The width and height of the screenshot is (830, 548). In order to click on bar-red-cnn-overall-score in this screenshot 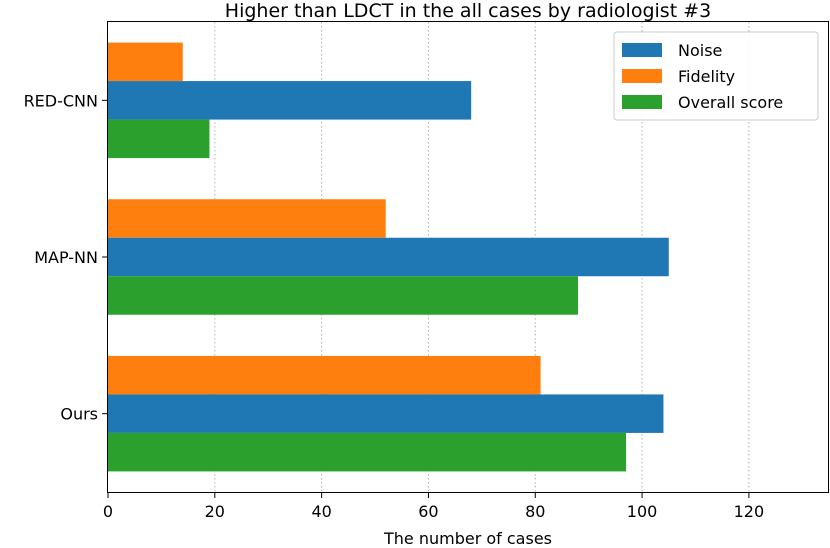, I will do `click(159, 139)`.